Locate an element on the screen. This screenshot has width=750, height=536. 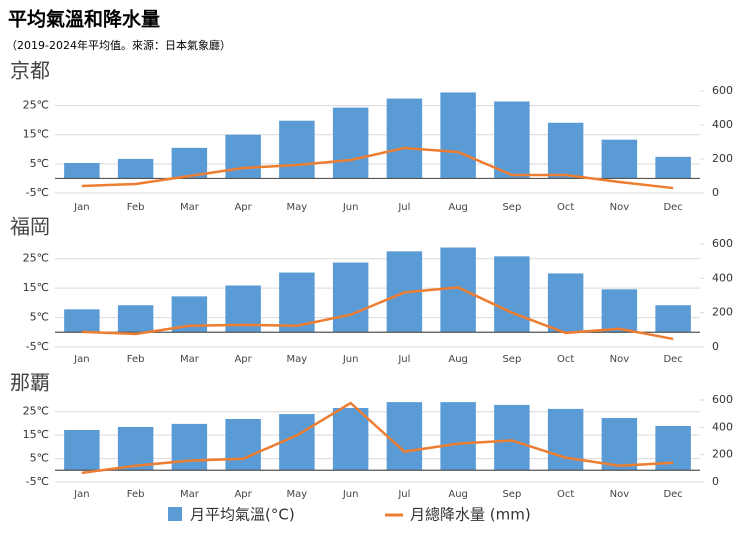
panel-title: 京都 is located at coordinates (30, 71).